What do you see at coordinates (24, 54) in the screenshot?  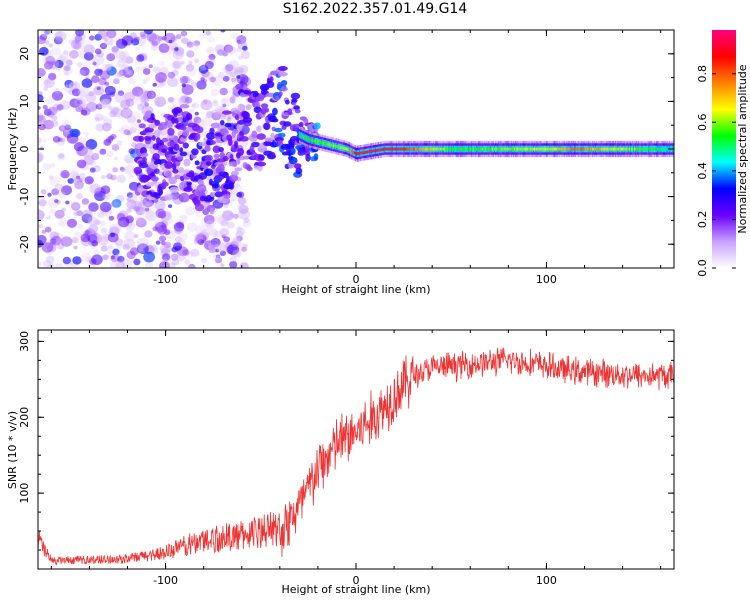 I see `y-tick-label: 20` at bounding box center [24, 54].